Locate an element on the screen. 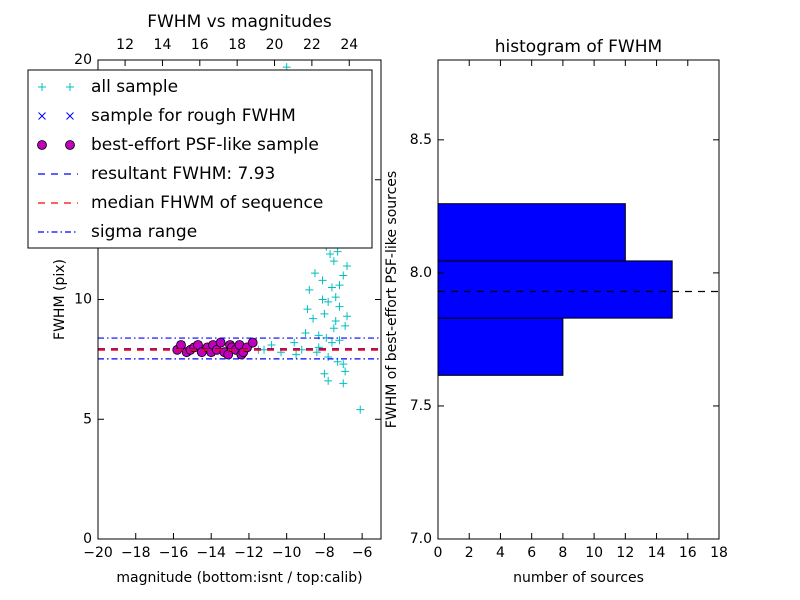  x-tick-label: −16 is located at coordinates (174, 553).